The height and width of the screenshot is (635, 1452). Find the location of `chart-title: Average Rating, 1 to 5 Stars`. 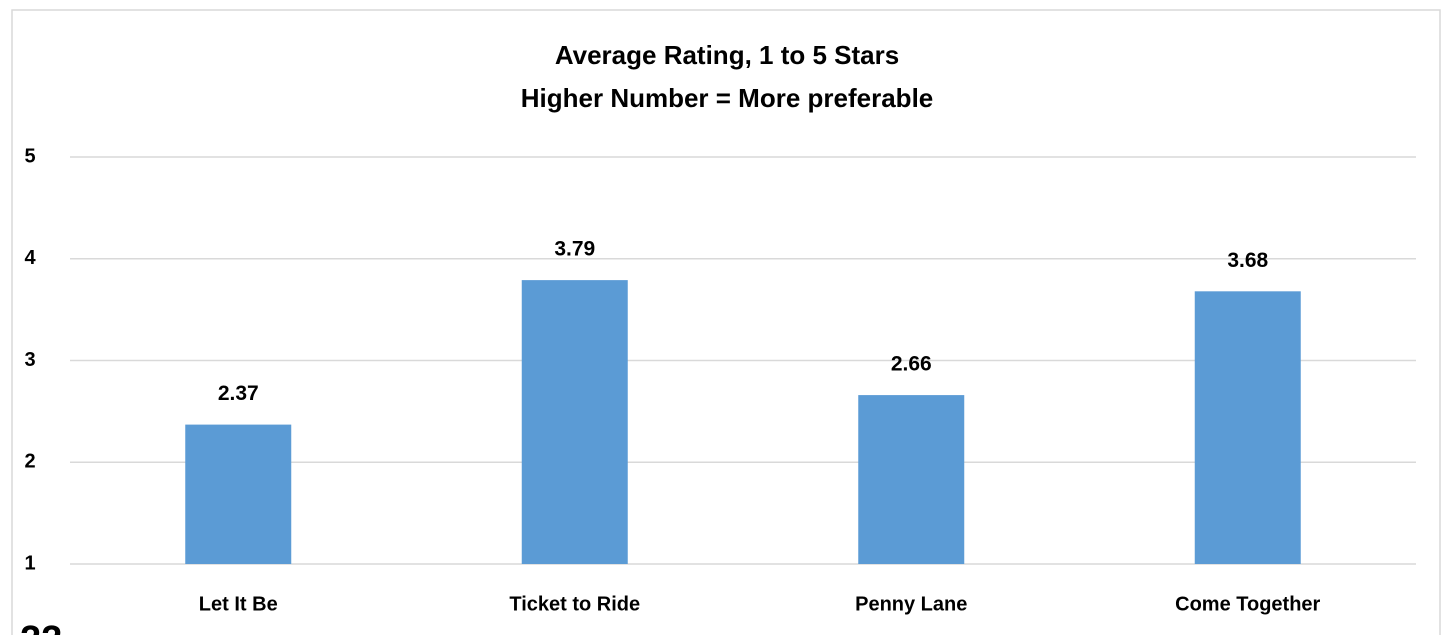

chart-title: Average Rating, 1 to 5 Stars is located at coordinates (727, 55).